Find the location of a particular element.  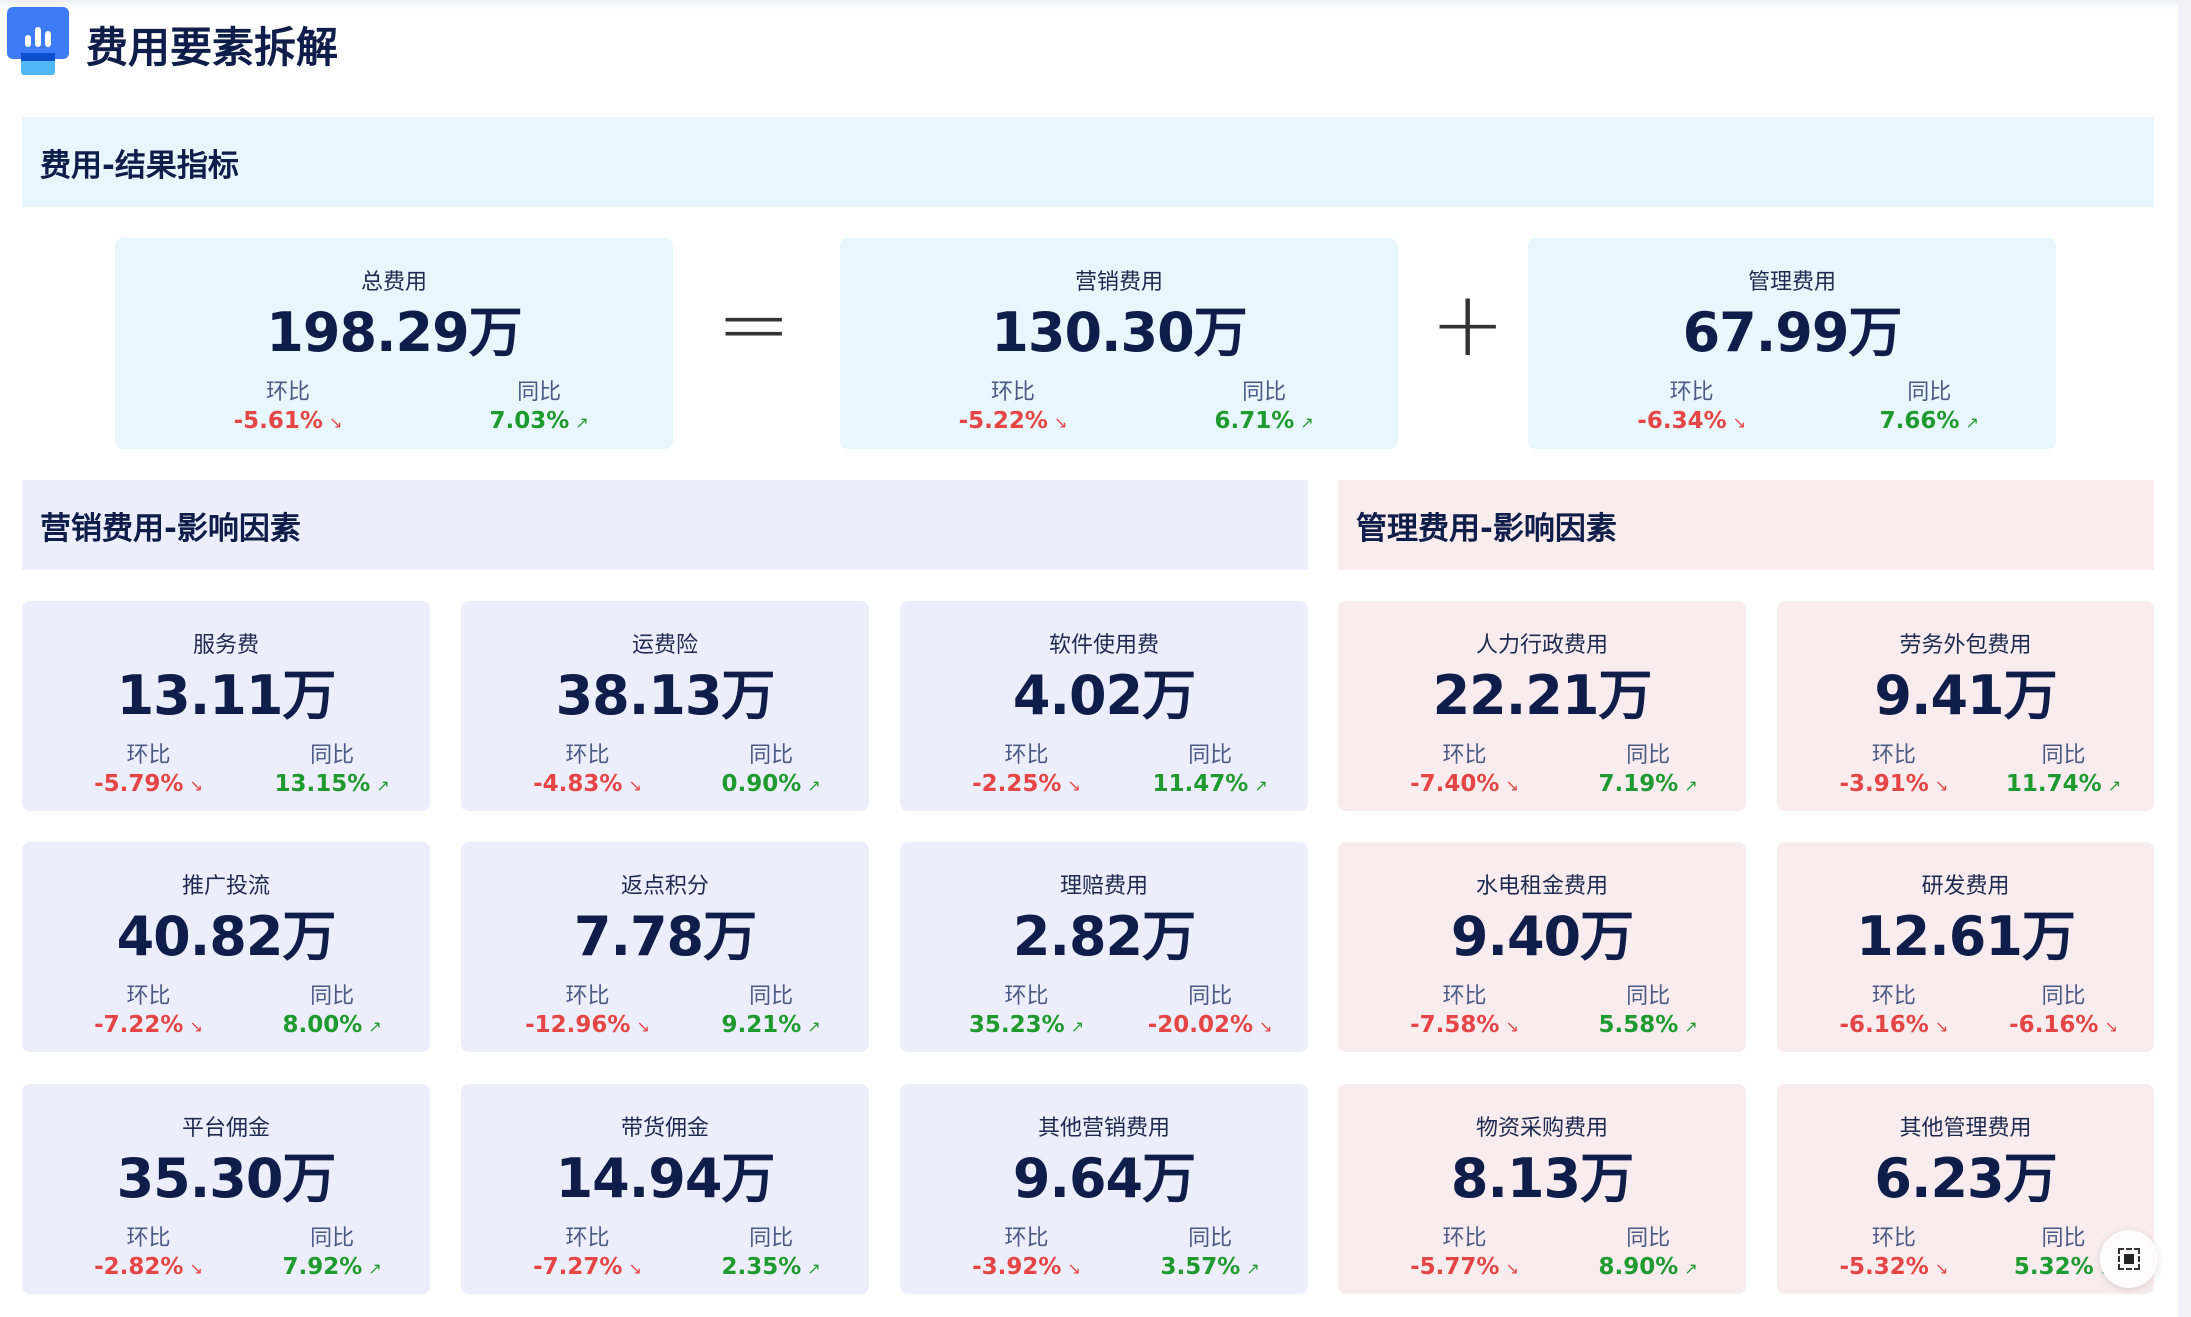

metric-label: 物资采购费用 is located at coordinates (1541, 1128).